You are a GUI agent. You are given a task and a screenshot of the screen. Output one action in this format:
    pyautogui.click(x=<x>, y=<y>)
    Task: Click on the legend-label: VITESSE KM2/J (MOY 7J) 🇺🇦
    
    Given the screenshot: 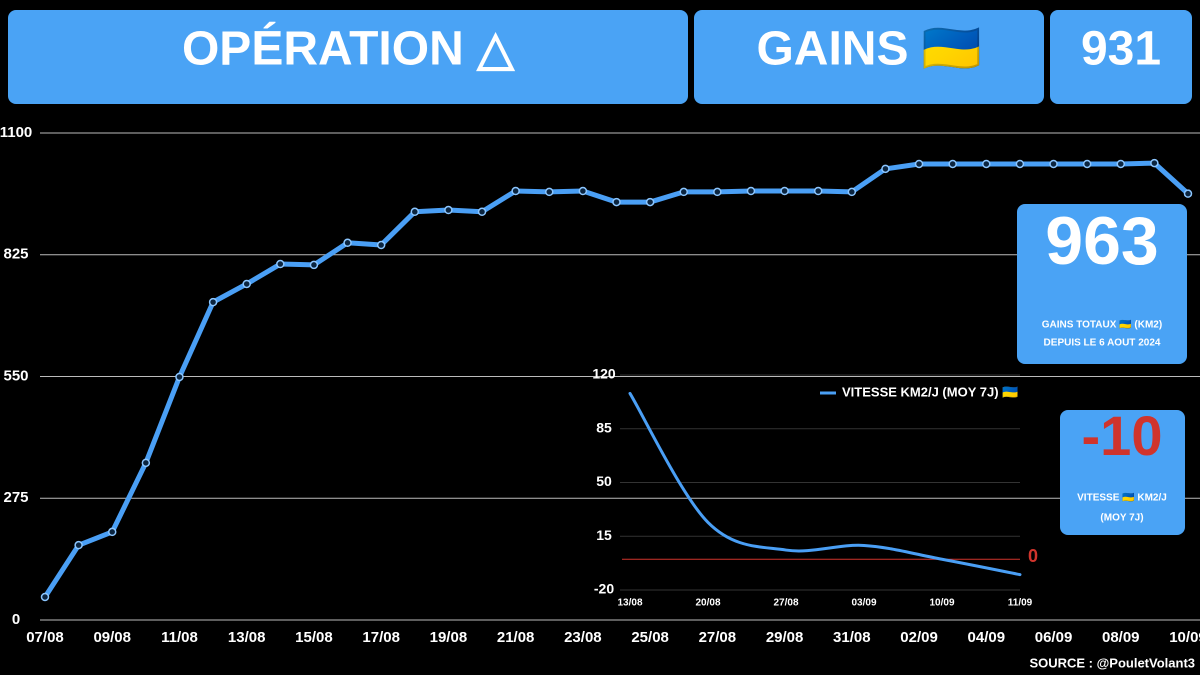 What is the action you would take?
    pyautogui.click(x=930, y=391)
    